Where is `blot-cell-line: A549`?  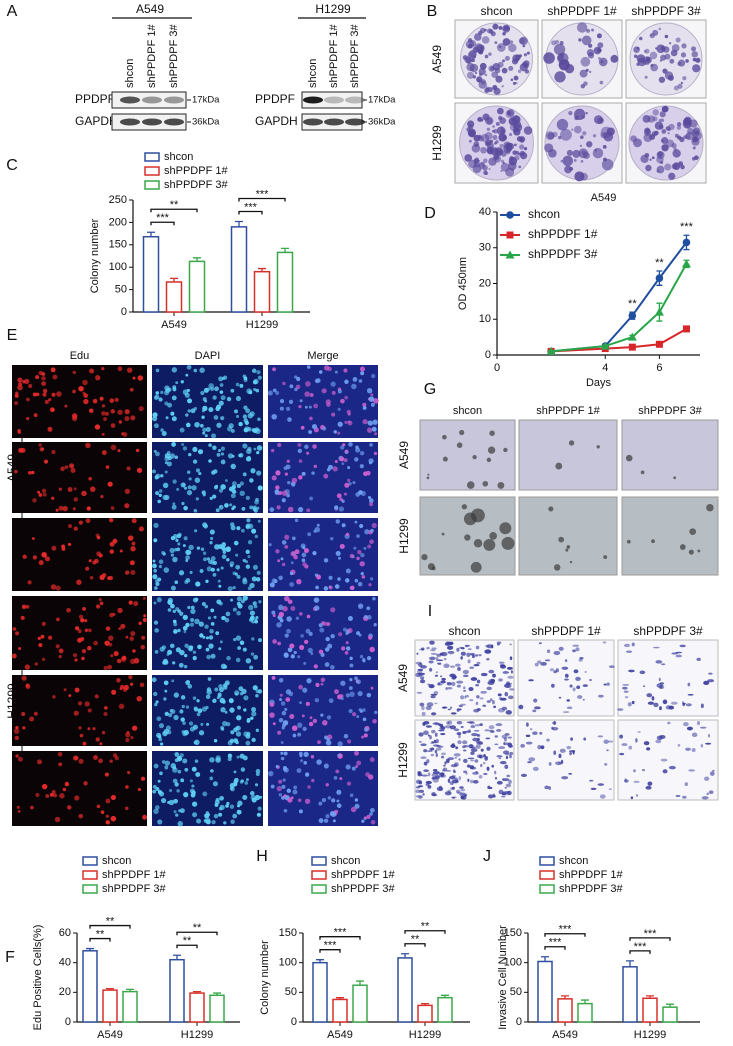
blot-cell-line: A549 is located at coordinates (150, 9).